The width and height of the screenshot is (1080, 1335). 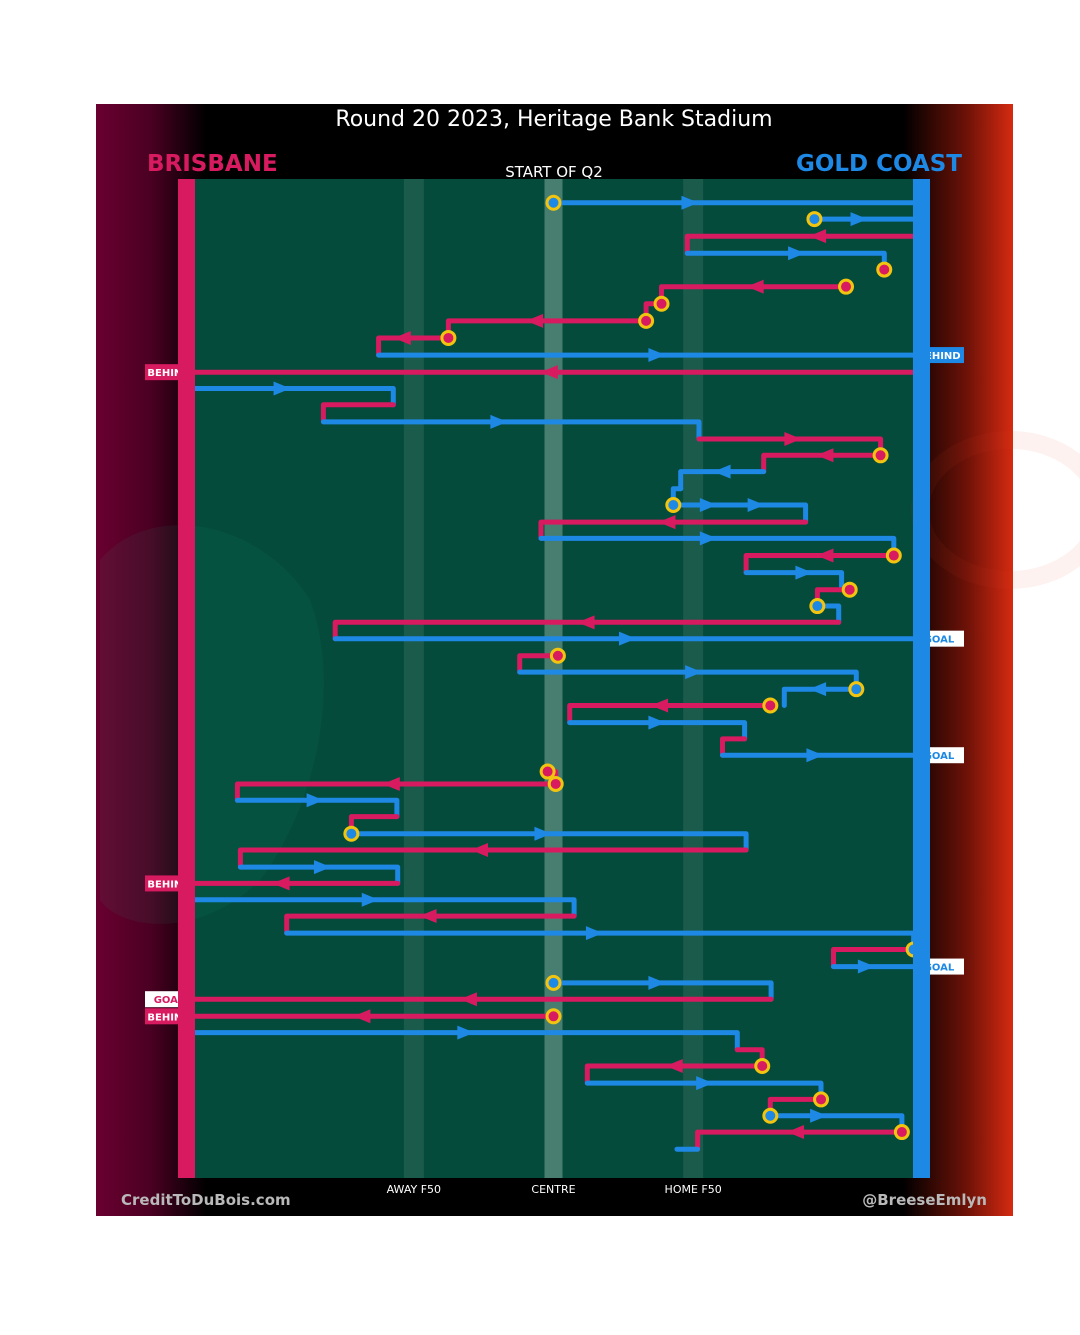 I want to click on gold-coast-goal-line, so click(x=921, y=678).